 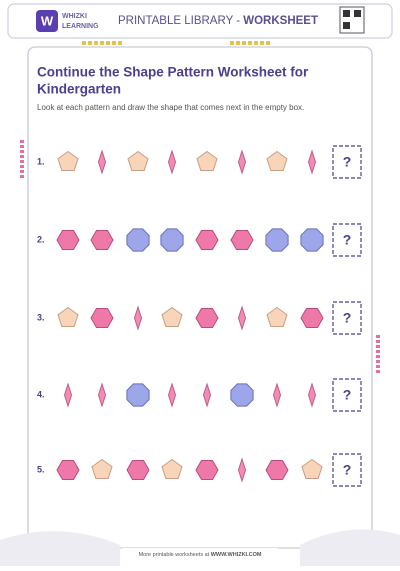 I want to click on footer-plain: More printable worksheets at, so click(x=175, y=555).